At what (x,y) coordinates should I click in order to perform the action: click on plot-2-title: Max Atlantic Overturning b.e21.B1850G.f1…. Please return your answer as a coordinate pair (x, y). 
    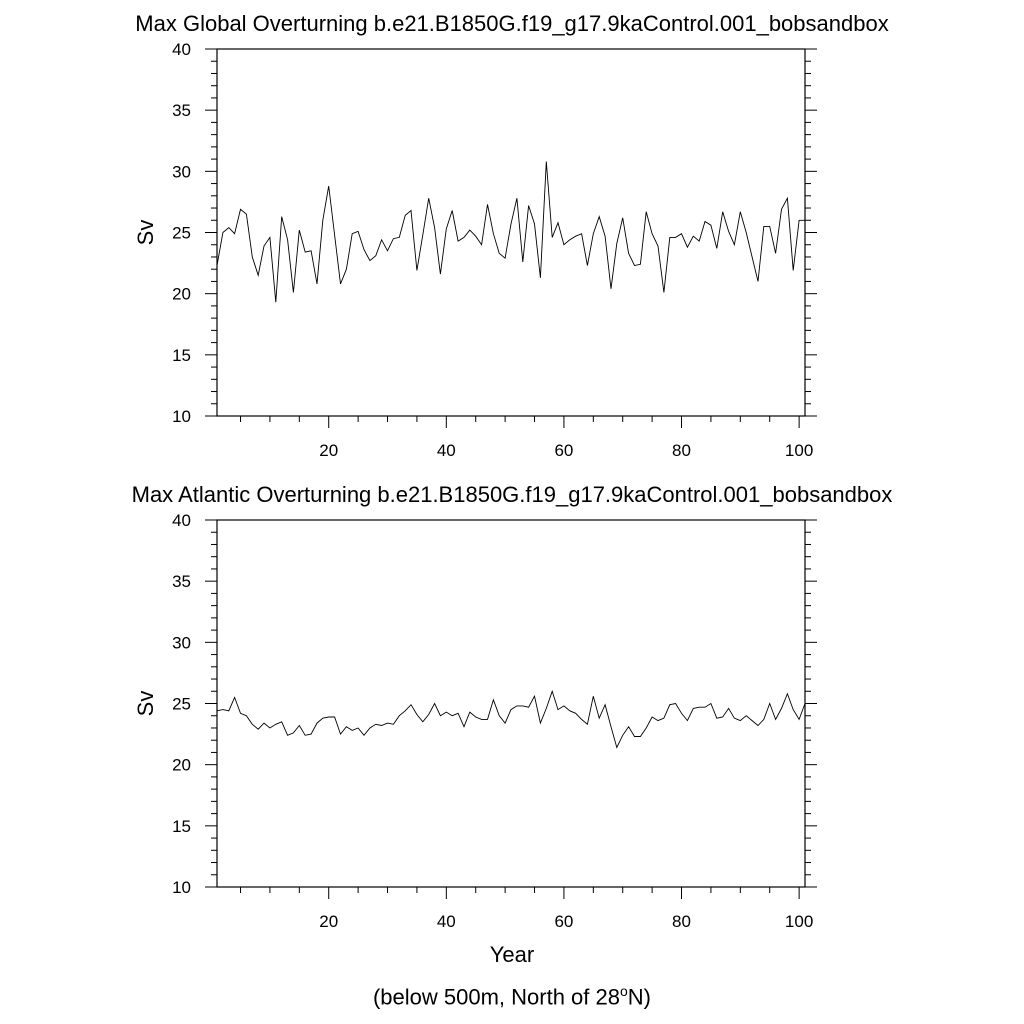
    Looking at the image, I should click on (512, 494).